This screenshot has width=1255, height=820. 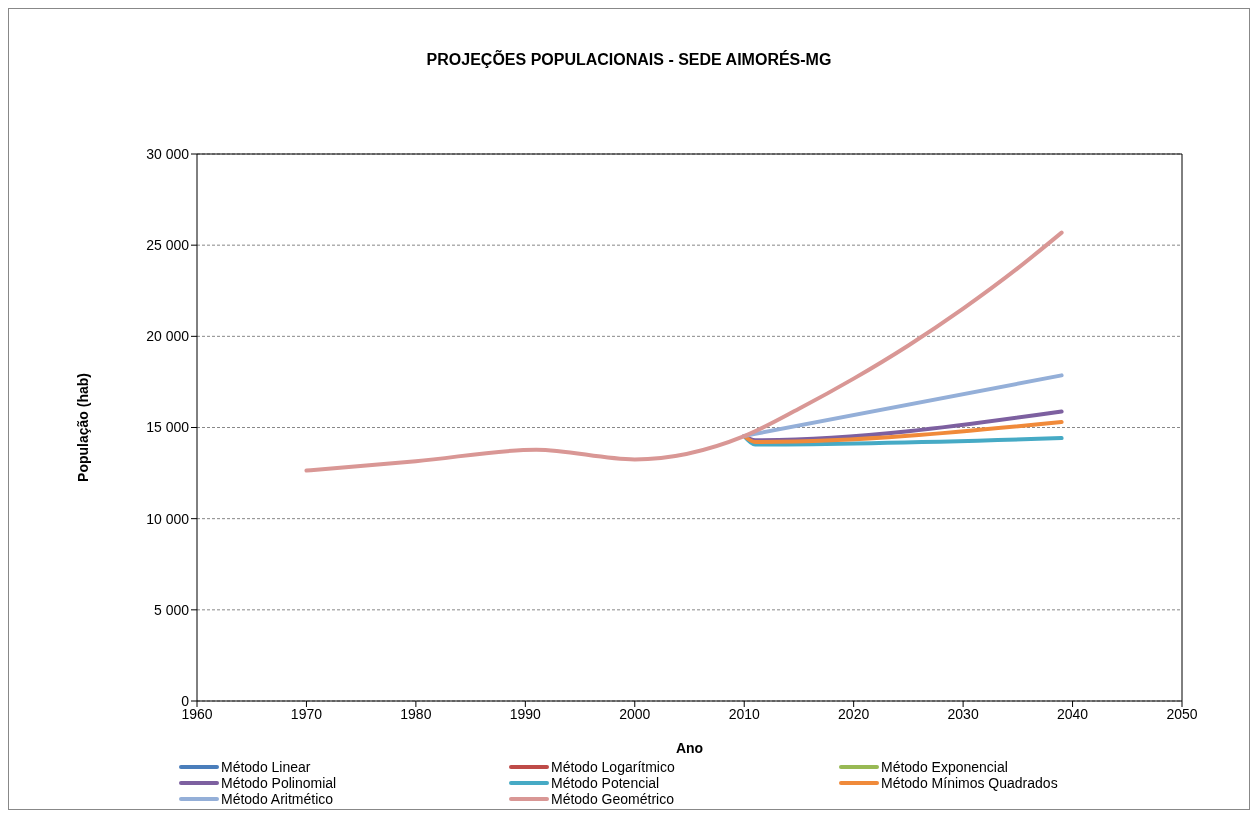 I want to click on x-axis-title: Ano, so click(x=689, y=748).